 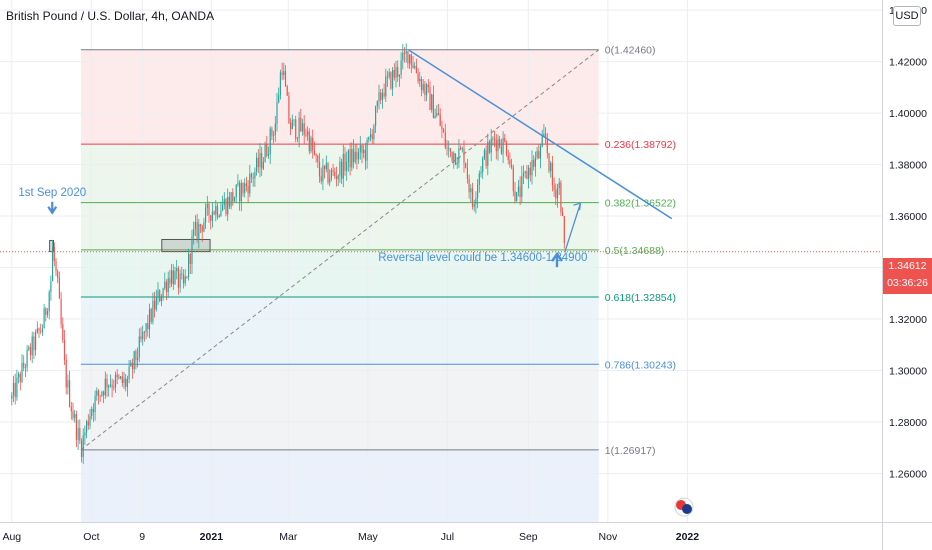 I want to click on currency-button: USD, so click(x=907, y=16).